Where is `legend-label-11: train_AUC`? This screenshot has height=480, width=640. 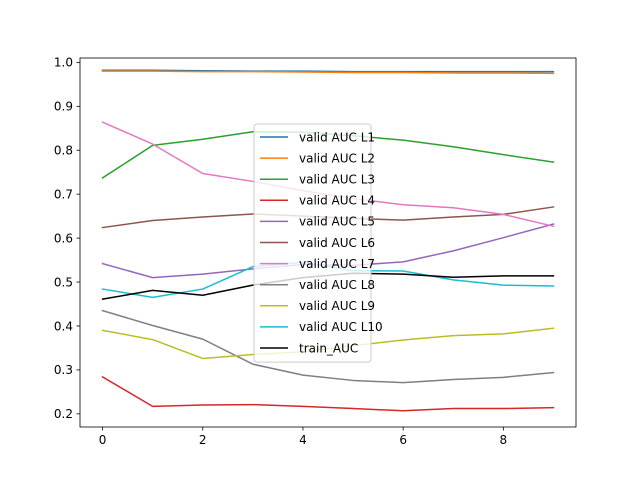
legend-label-11: train_AUC is located at coordinates (328, 348).